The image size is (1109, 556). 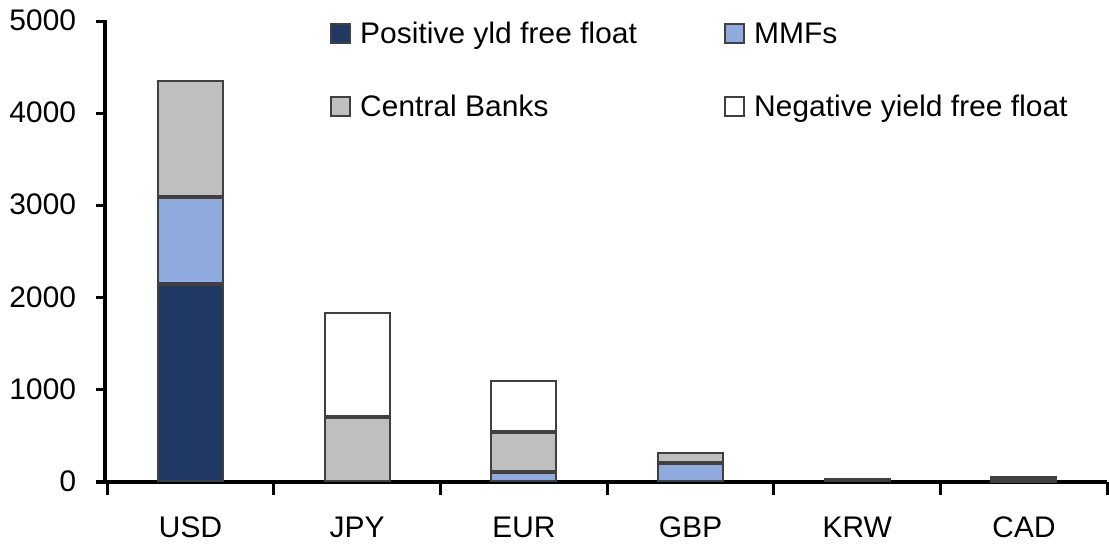 I want to click on bar-segment-eur-negative-yield-free-float, so click(x=524, y=406).